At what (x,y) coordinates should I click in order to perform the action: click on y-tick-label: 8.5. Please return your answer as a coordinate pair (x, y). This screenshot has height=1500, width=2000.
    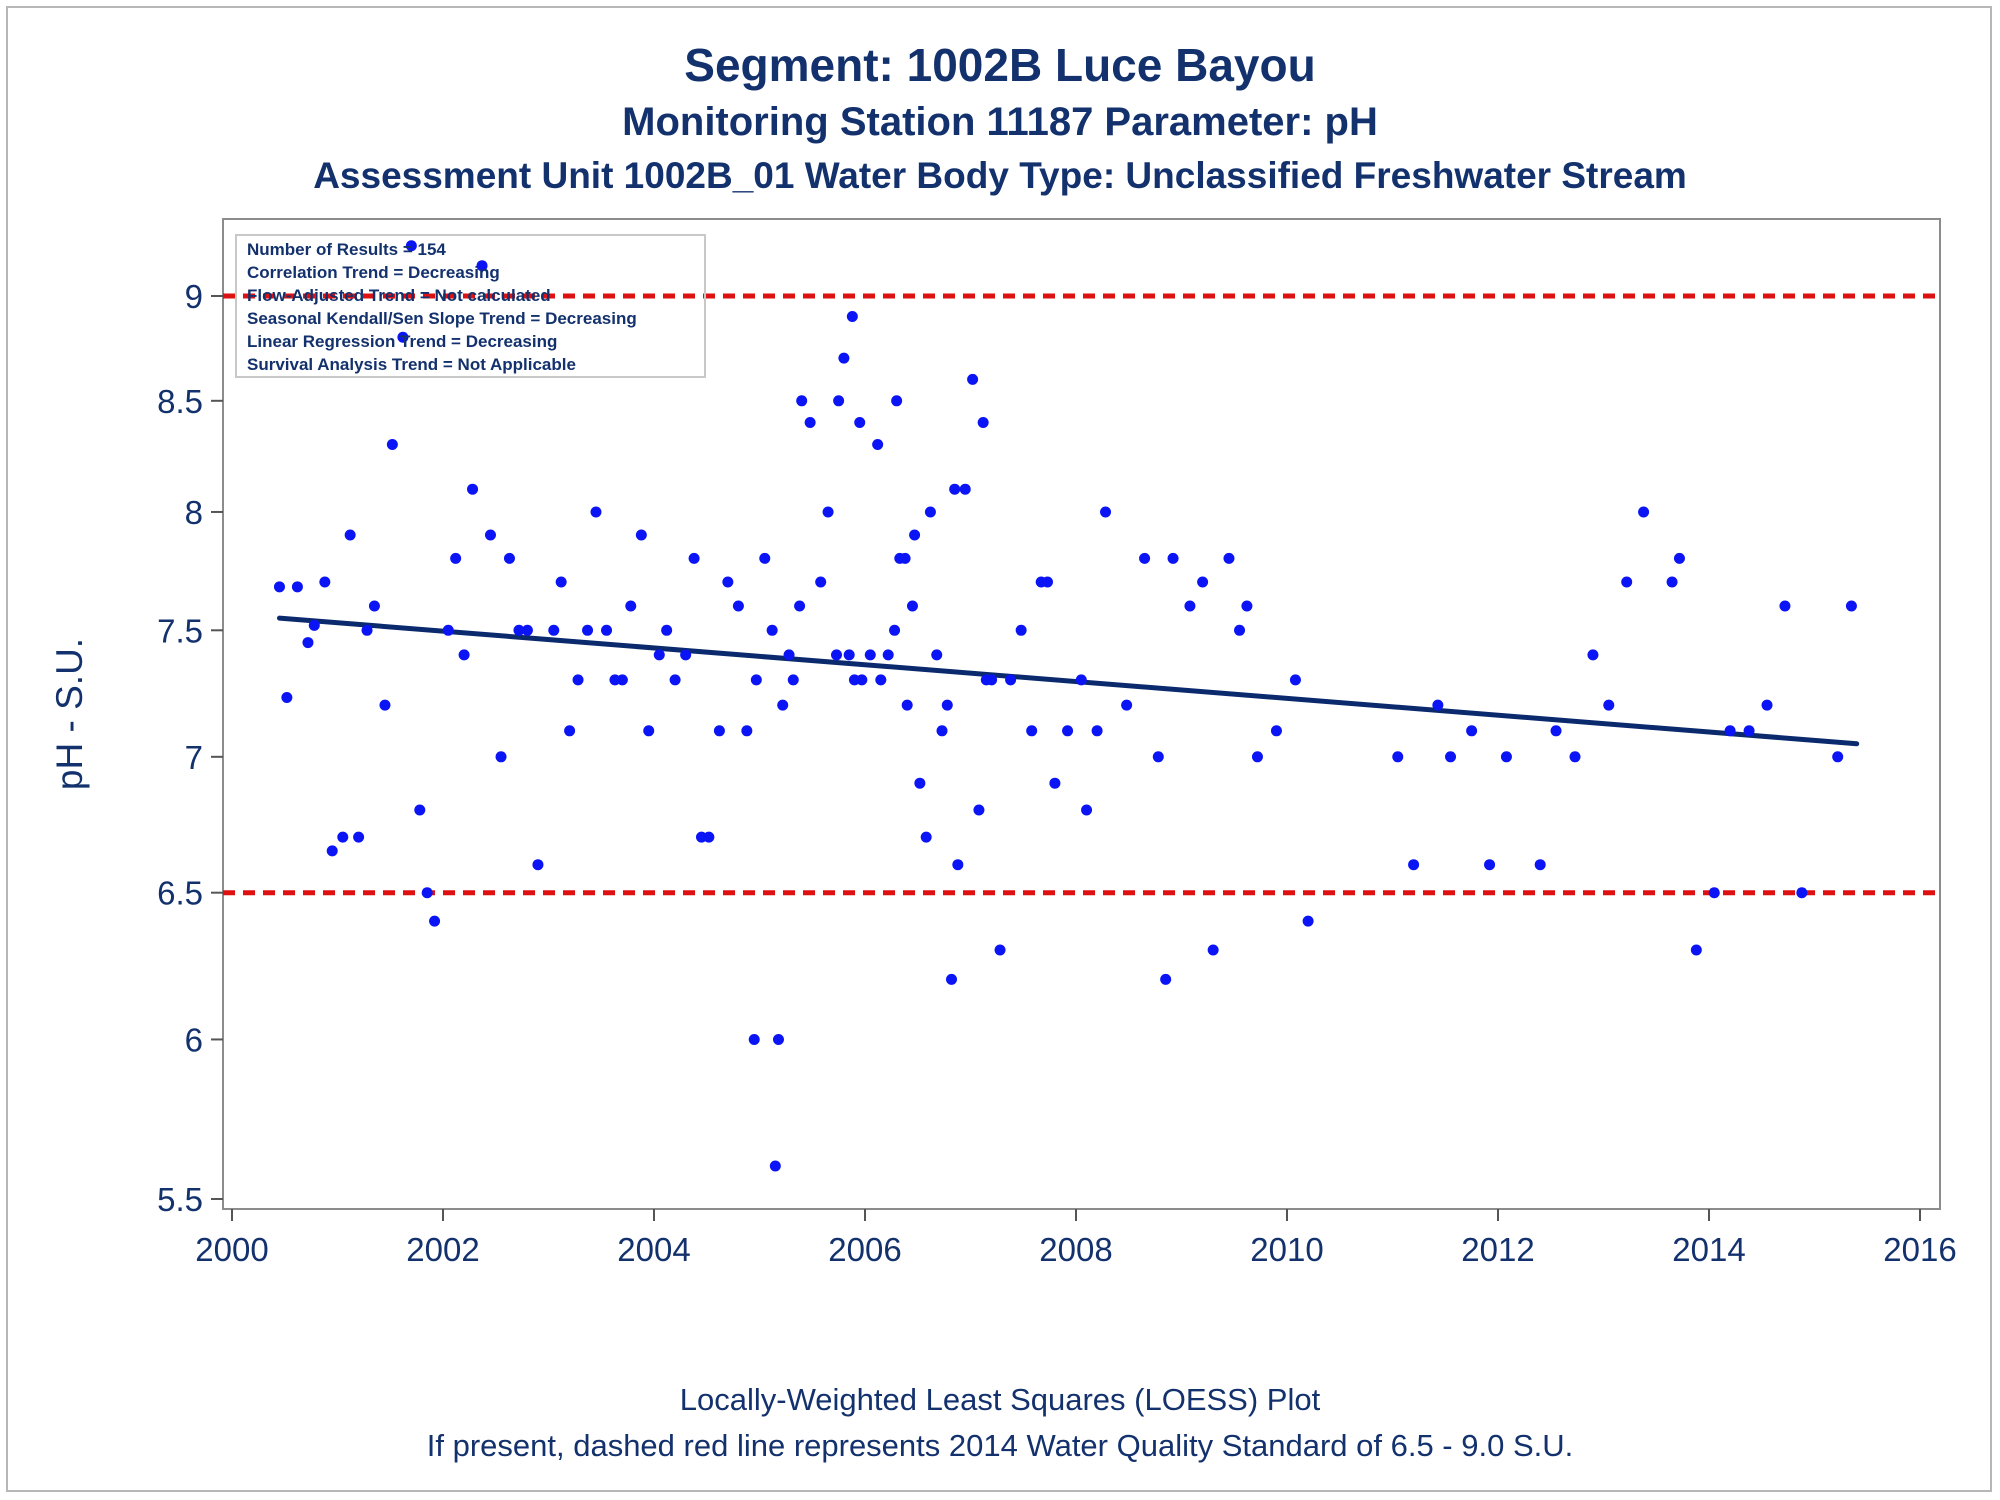
    Looking at the image, I should click on (180, 401).